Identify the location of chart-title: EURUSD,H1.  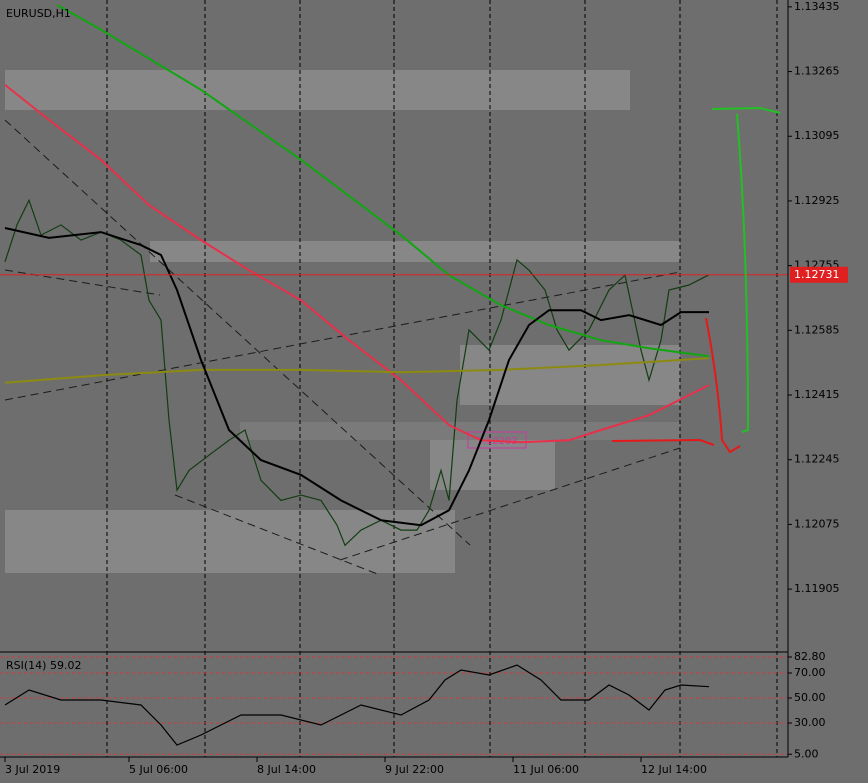
(38, 13).